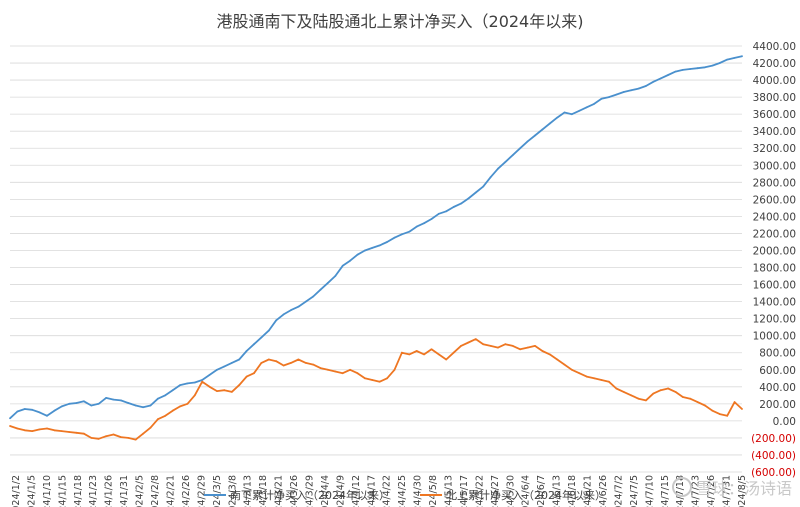 This screenshot has width=800, height=507. What do you see at coordinates (62, 491) in the screenshot?
I see `x-tick-label: 2024/1/15` at bounding box center [62, 491].